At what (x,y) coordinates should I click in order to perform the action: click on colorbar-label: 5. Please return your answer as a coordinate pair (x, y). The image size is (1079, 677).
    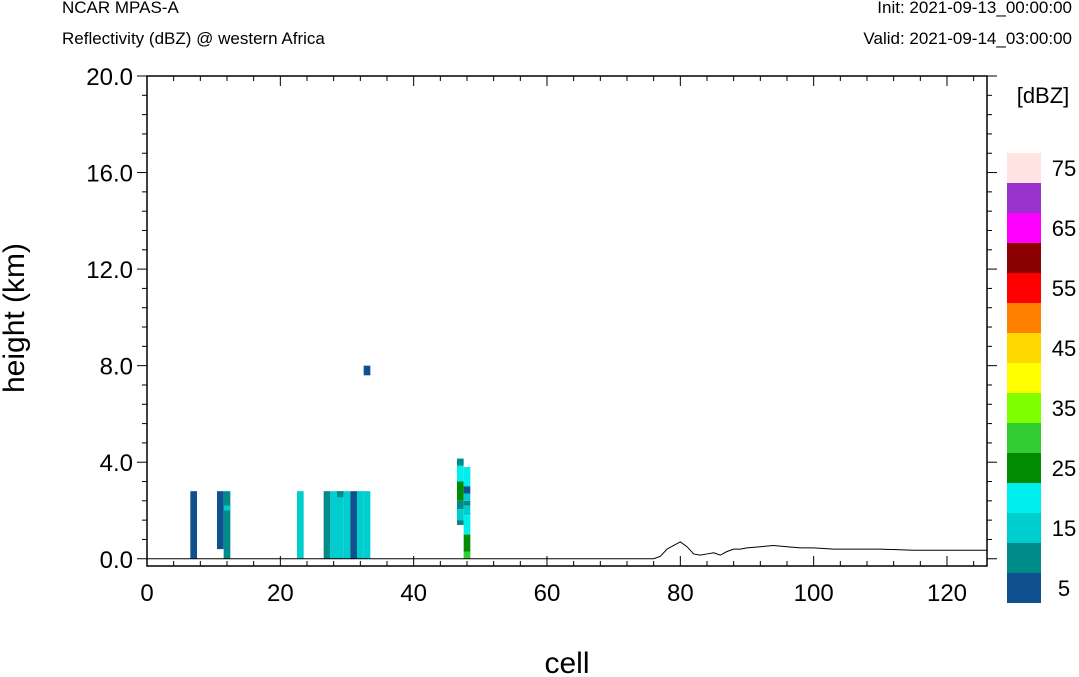
    Looking at the image, I should click on (1064, 588).